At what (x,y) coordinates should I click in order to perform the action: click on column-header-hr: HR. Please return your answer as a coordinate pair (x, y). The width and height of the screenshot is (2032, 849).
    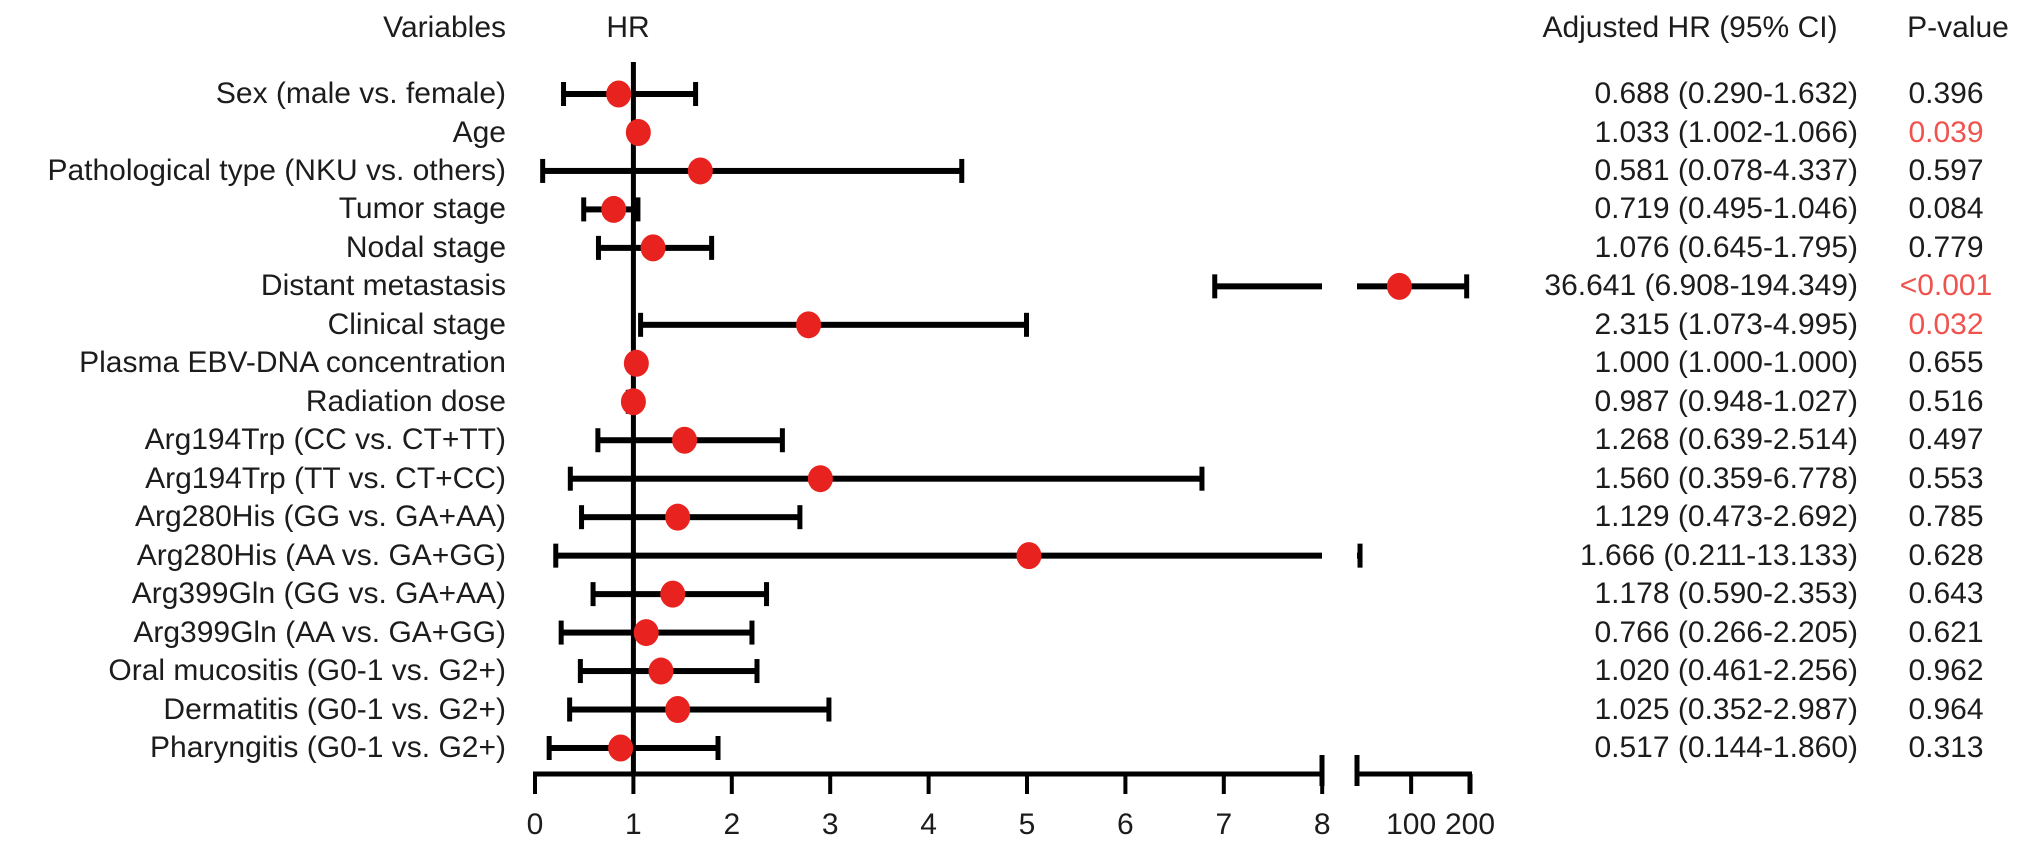
    Looking at the image, I should click on (628, 27).